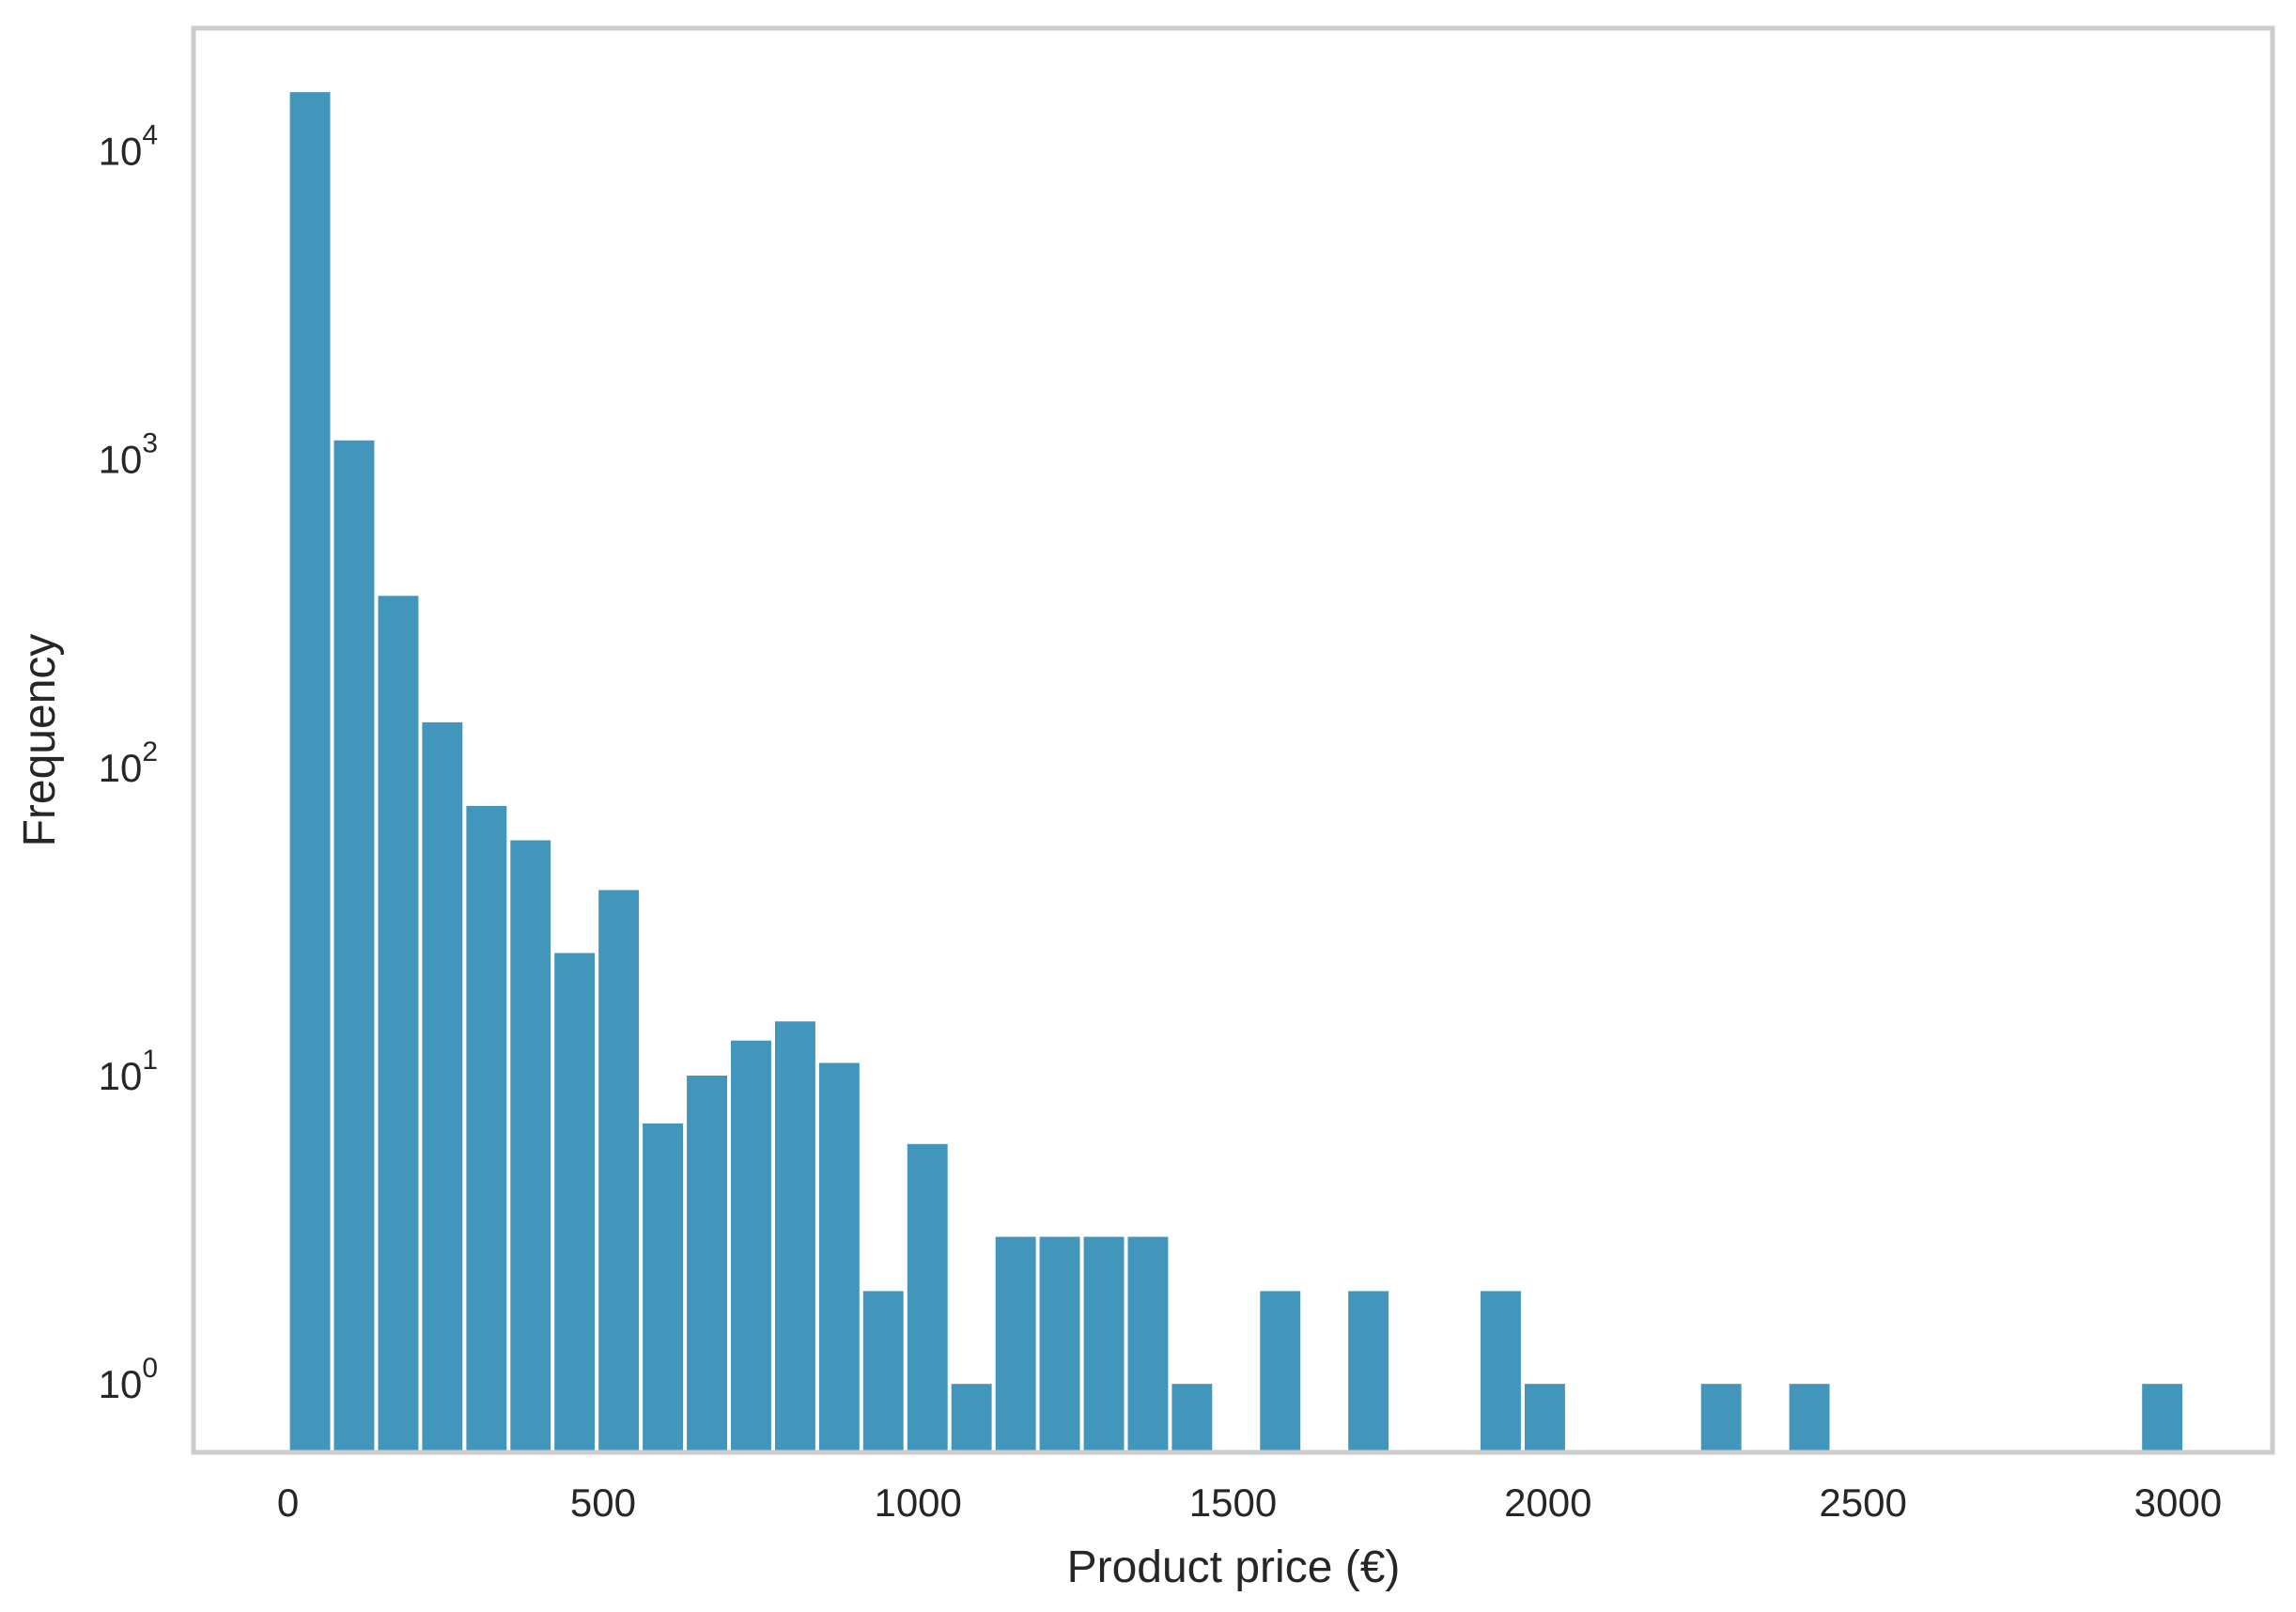 The image size is (2296, 1612). I want to click on x-tick-label: 500, so click(603, 1502).